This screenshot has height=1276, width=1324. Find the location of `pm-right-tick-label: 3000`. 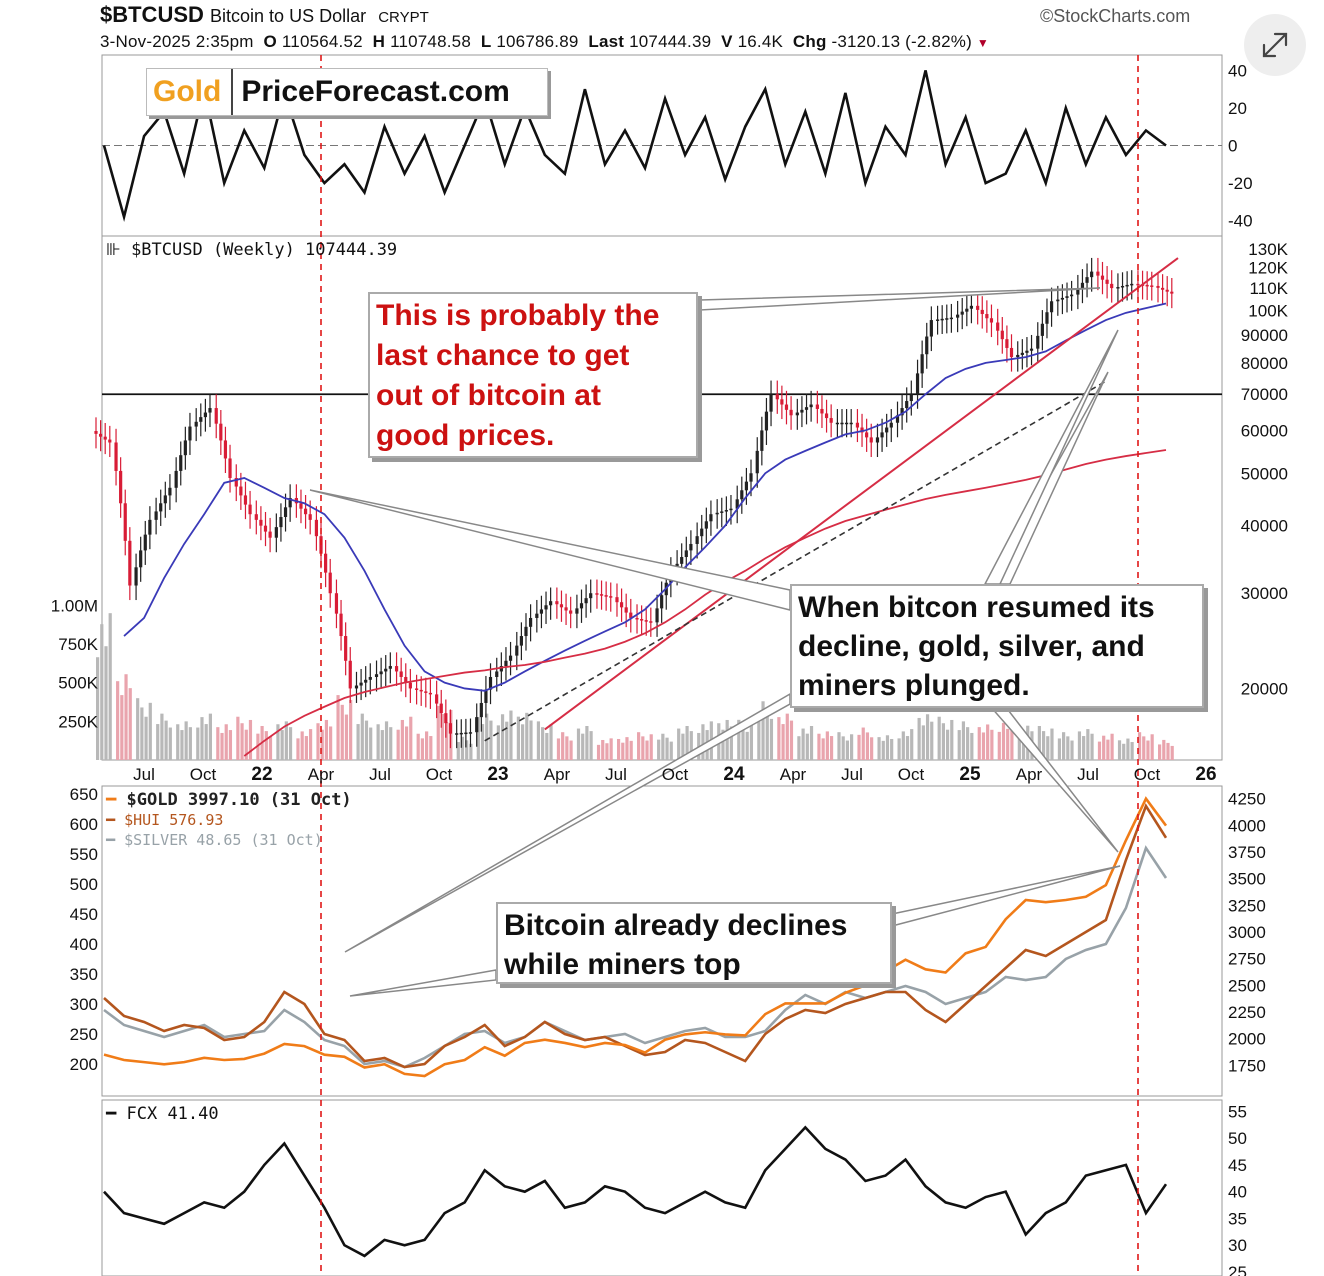

pm-right-tick-label: 3000 is located at coordinates (1247, 932).